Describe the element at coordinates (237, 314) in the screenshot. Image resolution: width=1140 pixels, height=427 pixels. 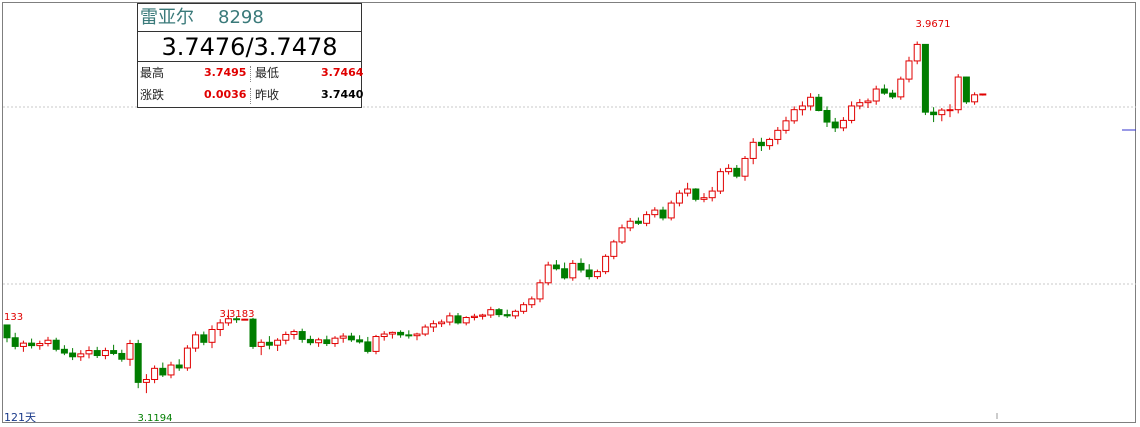
I see `annotation-local-high: 3.3183` at that location.